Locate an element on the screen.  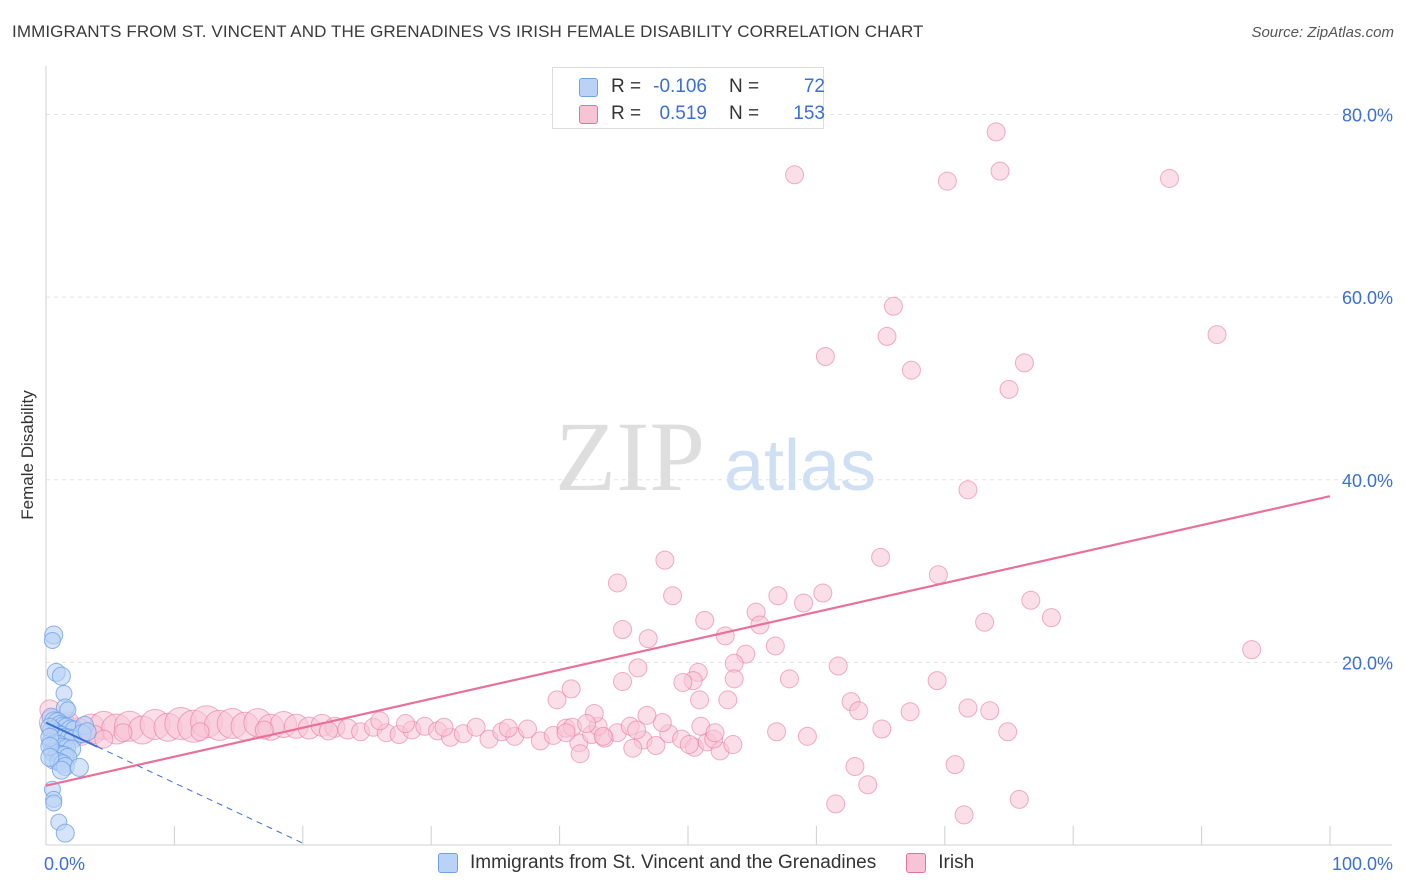
blue-swatch is located at coordinates (448, 863).